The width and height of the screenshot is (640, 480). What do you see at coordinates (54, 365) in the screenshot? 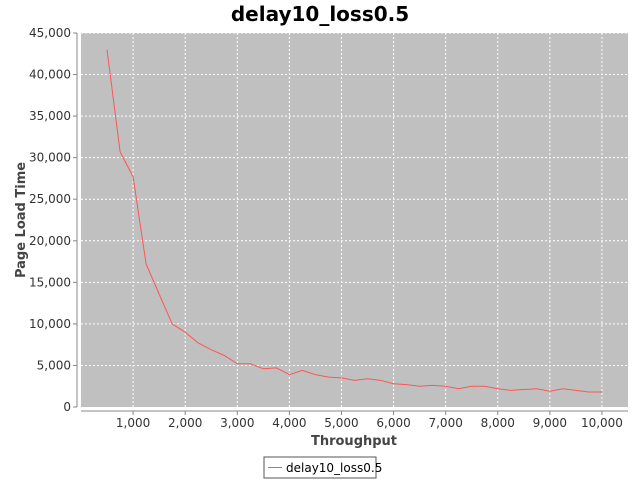
I see `y-tick-label: 5,000` at bounding box center [54, 365].